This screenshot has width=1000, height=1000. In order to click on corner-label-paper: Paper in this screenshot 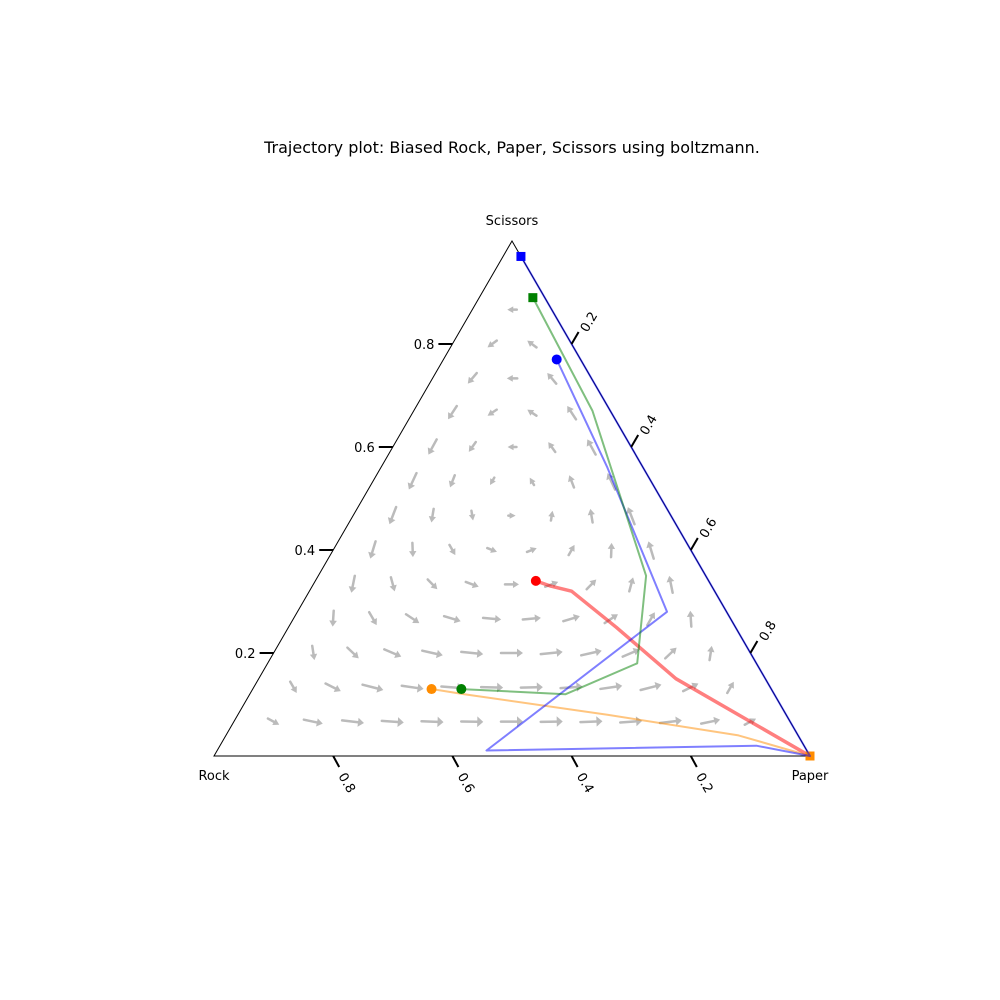, I will do `click(810, 776)`.